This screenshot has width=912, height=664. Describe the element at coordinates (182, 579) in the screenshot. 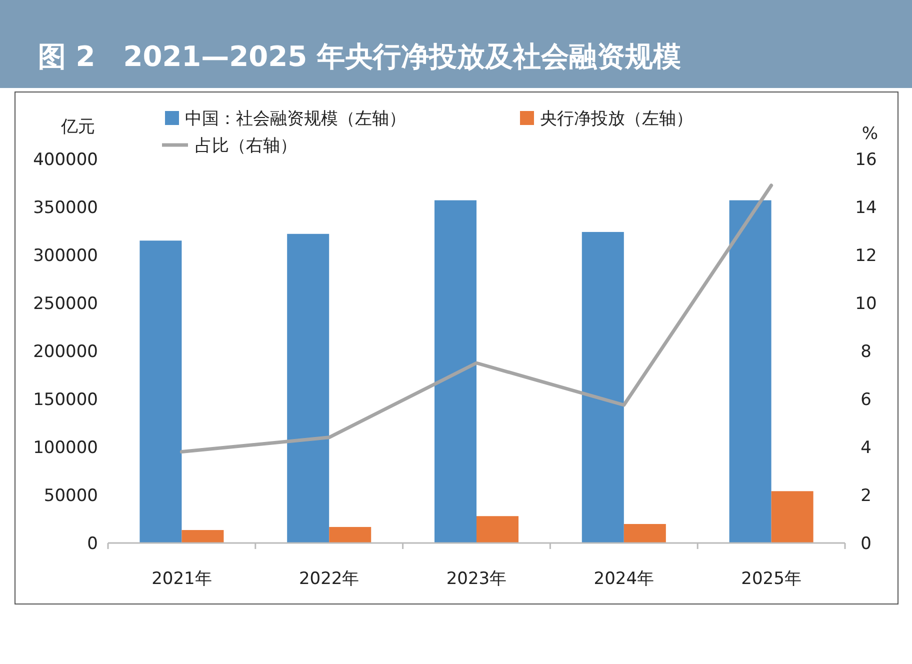

I see `x-tick-label: 2021年` at that location.